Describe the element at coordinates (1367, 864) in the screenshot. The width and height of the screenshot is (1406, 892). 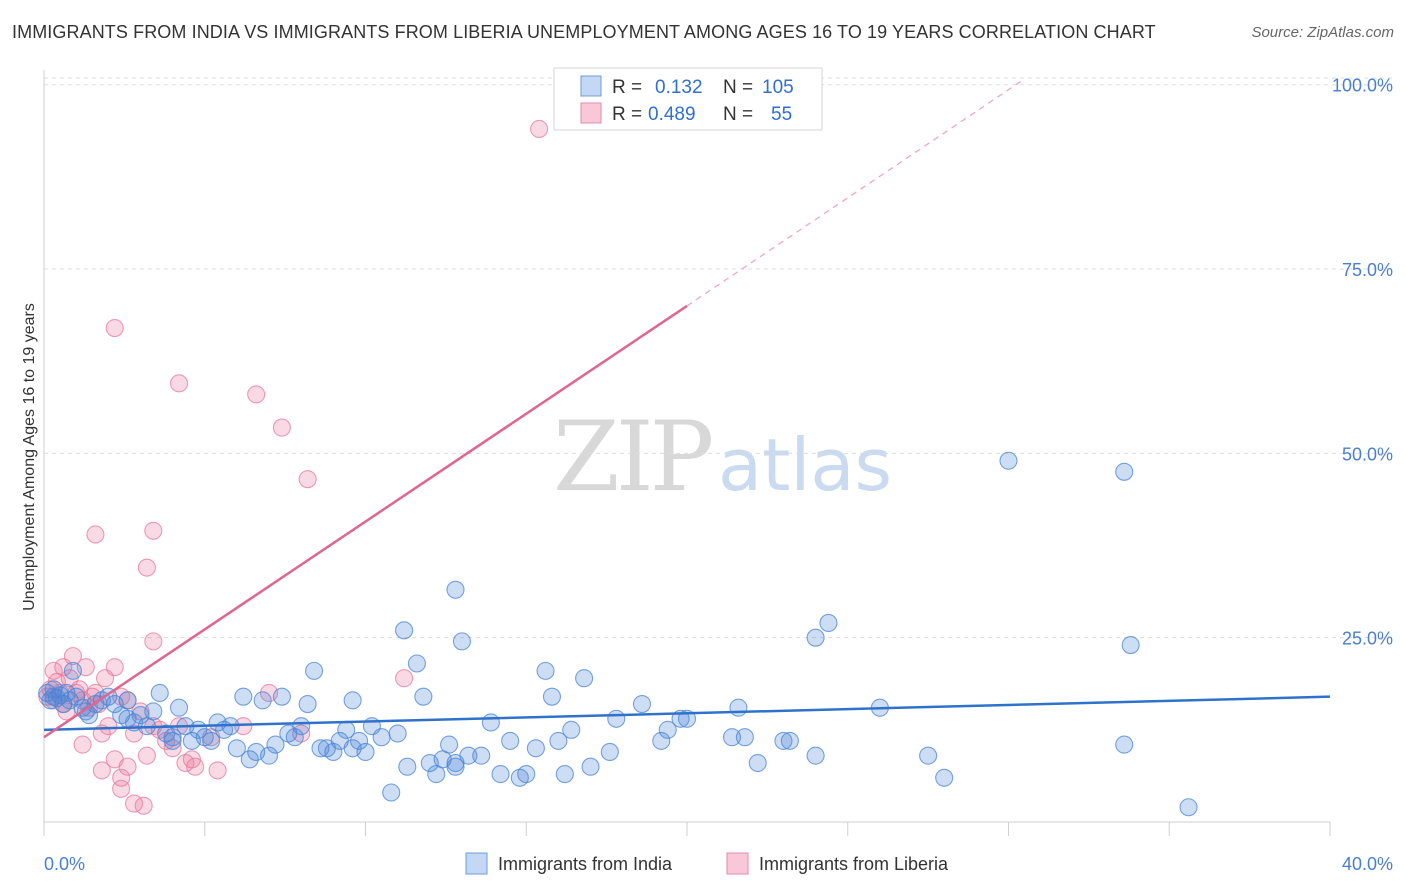
I see `x-tick-label-max: 40.0%` at that location.